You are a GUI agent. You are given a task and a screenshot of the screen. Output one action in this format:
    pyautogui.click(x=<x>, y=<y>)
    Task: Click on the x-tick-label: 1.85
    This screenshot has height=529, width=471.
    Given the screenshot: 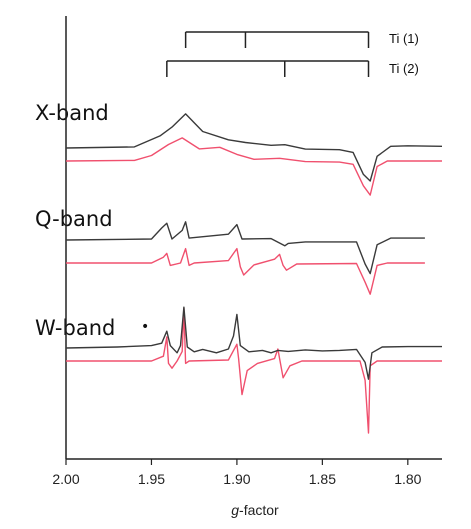 What is the action you would take?
    pyautogui.click(x=322, y=479)
    